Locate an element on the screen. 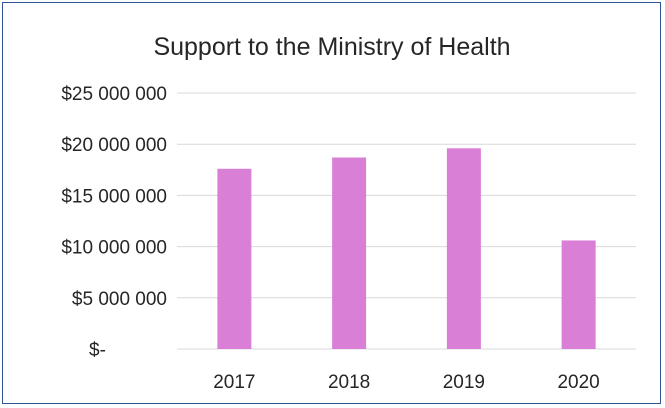  x-tick-label: 2018 is located at coordinates (349, 382).